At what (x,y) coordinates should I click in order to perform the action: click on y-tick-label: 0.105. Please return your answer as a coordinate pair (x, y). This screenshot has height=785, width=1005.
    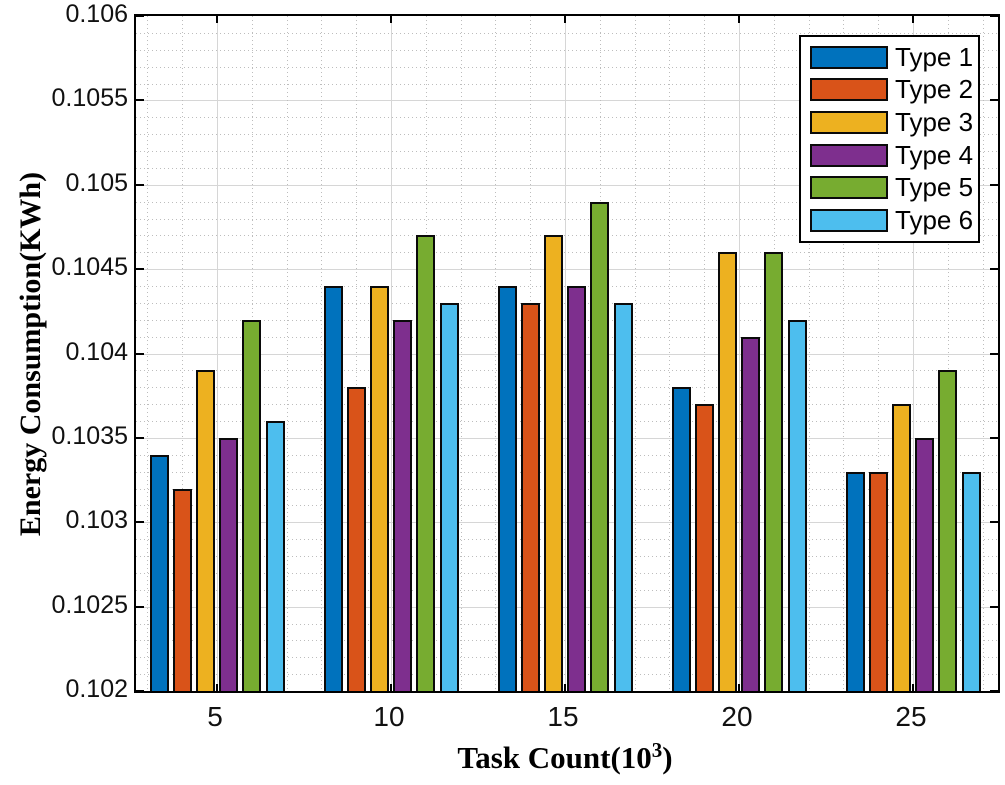
    Looking at the image, I should click on (96, 182).